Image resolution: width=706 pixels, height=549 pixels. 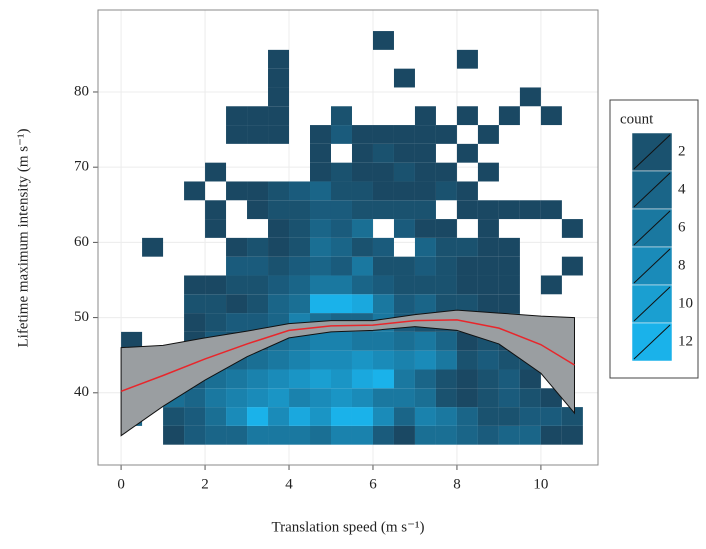 I want to click on legend-label: 8, so click(x=682, y=265).